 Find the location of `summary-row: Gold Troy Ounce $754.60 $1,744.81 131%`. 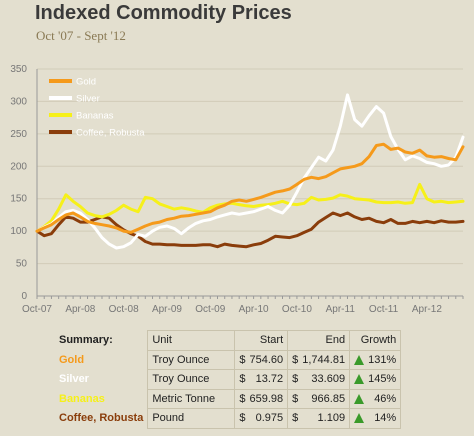

summary-row: Gold Troy Ounce $754.60 $1,744.81 131% is located at coordinates (228, 359).